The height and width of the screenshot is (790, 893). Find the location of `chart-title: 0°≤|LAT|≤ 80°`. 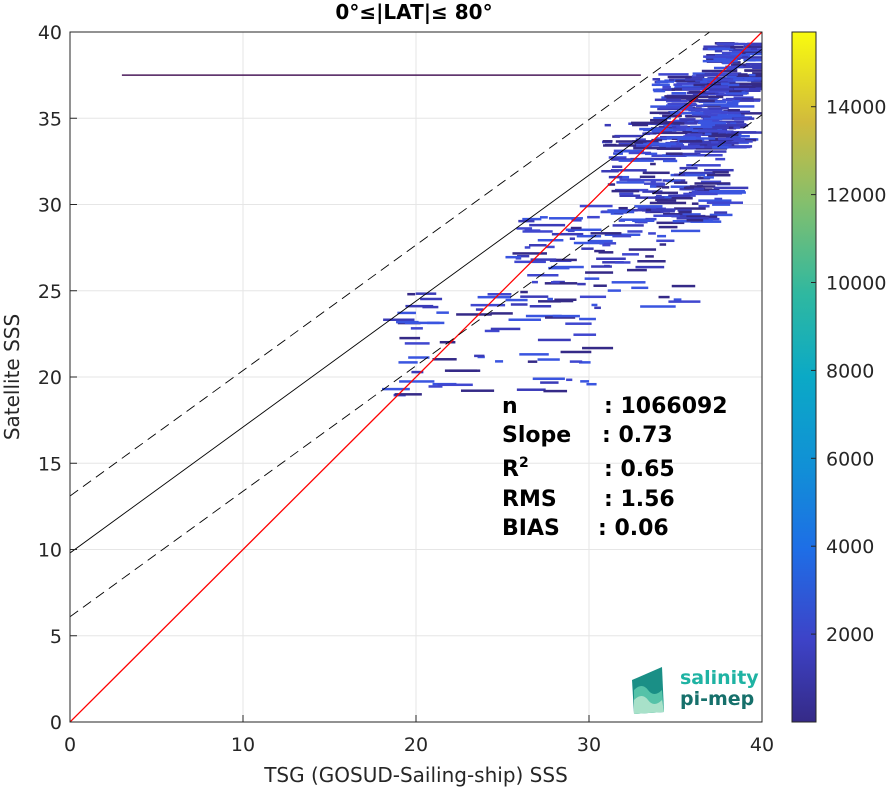

chart-title: 0°≤|LAT|≤ 80° is located at coordinates (413, 12).